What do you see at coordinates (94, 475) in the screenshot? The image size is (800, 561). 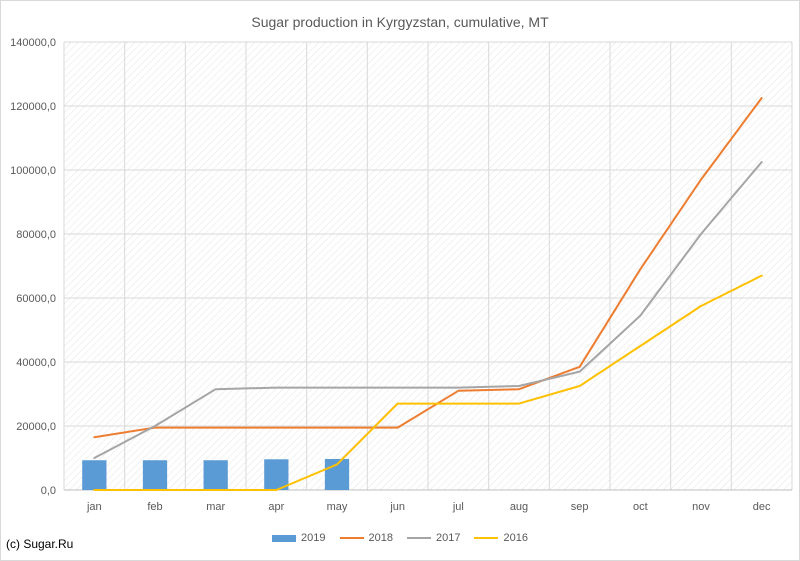 I see `bar-2019-jan` at bounding box center [94, 475].